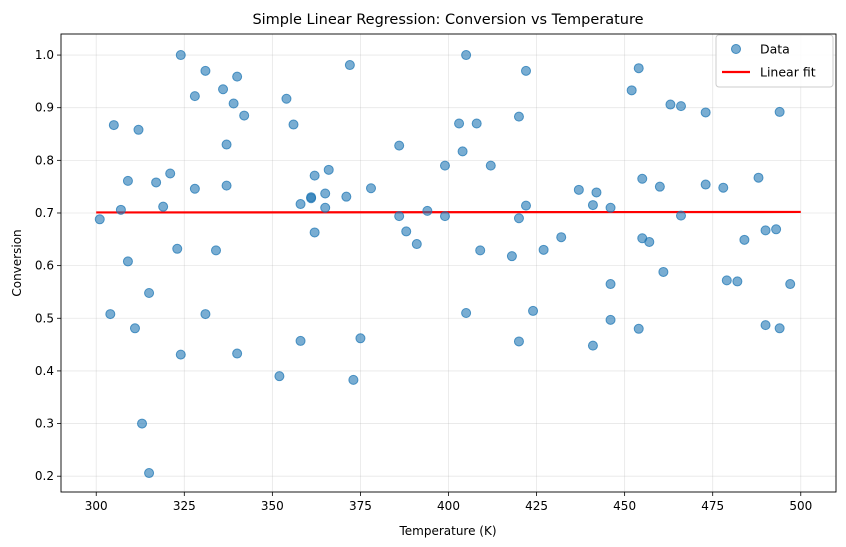 This screenshot has height=547, width=846. I want to click on x-tick-label: 425, so click(536, 506).